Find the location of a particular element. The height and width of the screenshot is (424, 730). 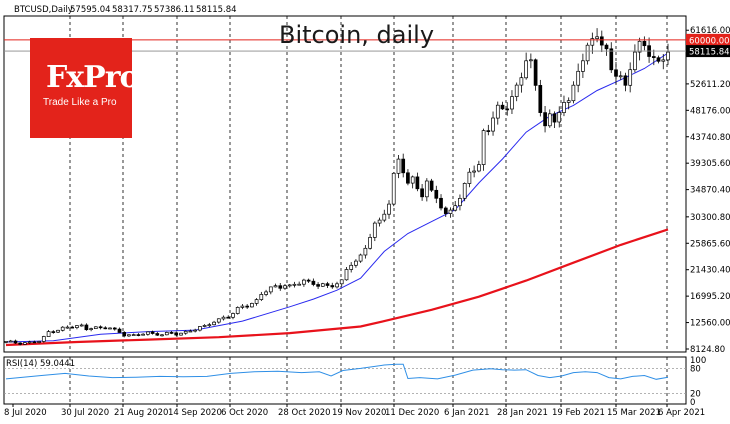

ohlc-low: 57386.11 is located at coordinates (174, 10).